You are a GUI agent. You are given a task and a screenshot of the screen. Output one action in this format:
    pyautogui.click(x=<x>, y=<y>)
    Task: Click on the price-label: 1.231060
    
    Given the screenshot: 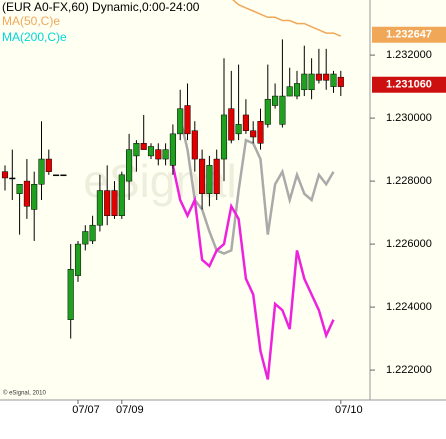 What is the action you would take?
    pyautogui.click(x=409, y=85)
    